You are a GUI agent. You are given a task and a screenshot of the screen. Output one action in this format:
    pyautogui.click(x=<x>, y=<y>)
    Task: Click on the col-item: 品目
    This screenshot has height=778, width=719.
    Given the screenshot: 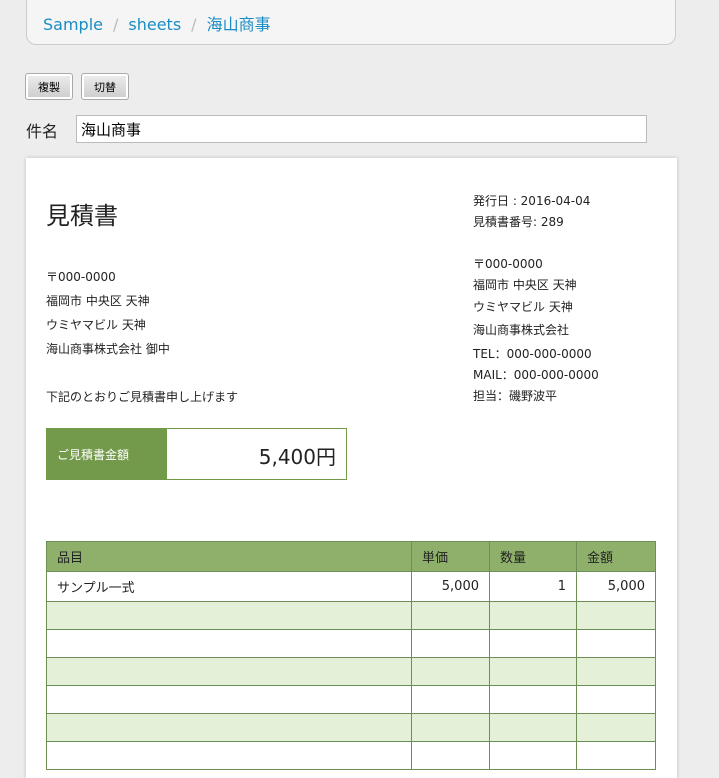 What is the action you would take?
    pyautogui.click(x=229, y=556)
    